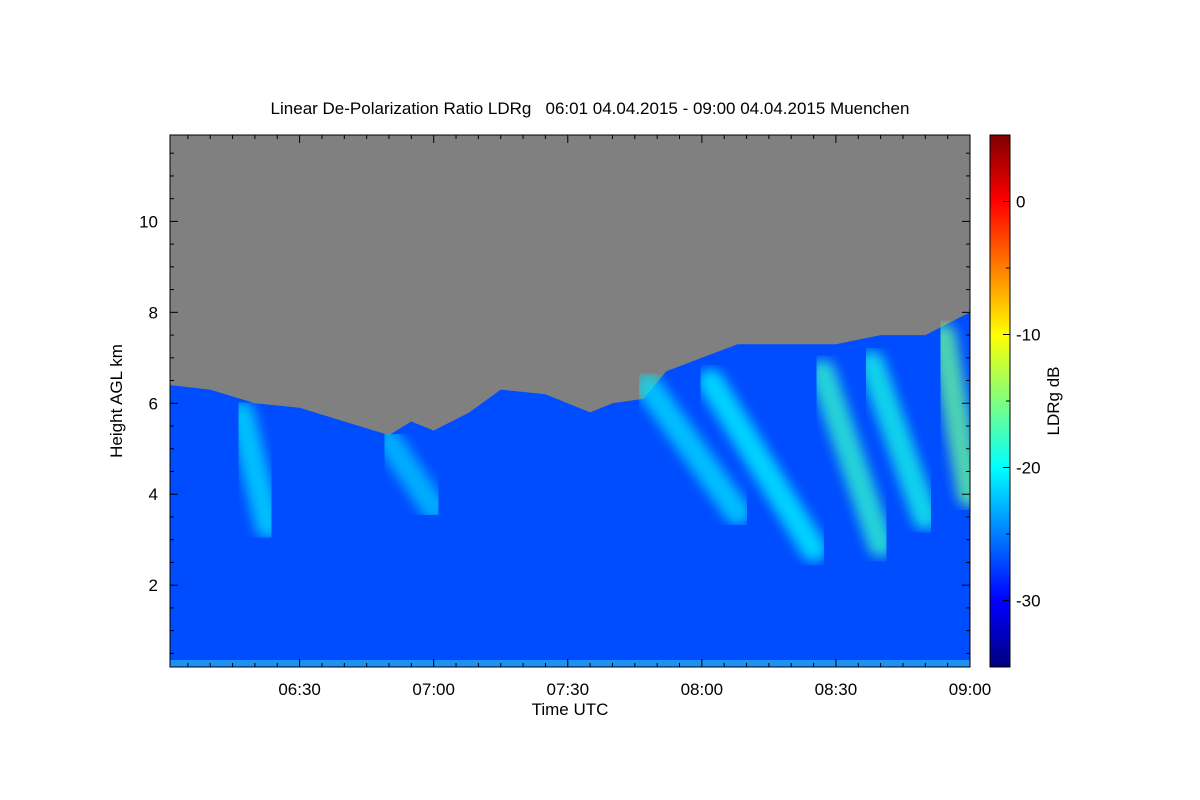 The height and width of the screenshot is (800, 1200). What do you see at coordinates (567, 689) in the screenshot?
I see `x-tick-label: 07:30` at bounding box center [567, 689].